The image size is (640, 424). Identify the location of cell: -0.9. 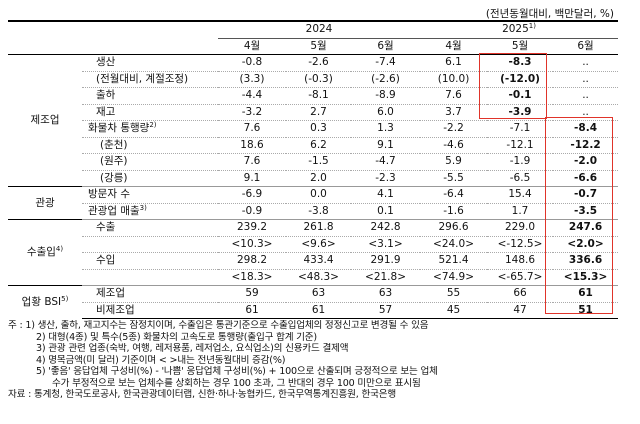
(252, 211).